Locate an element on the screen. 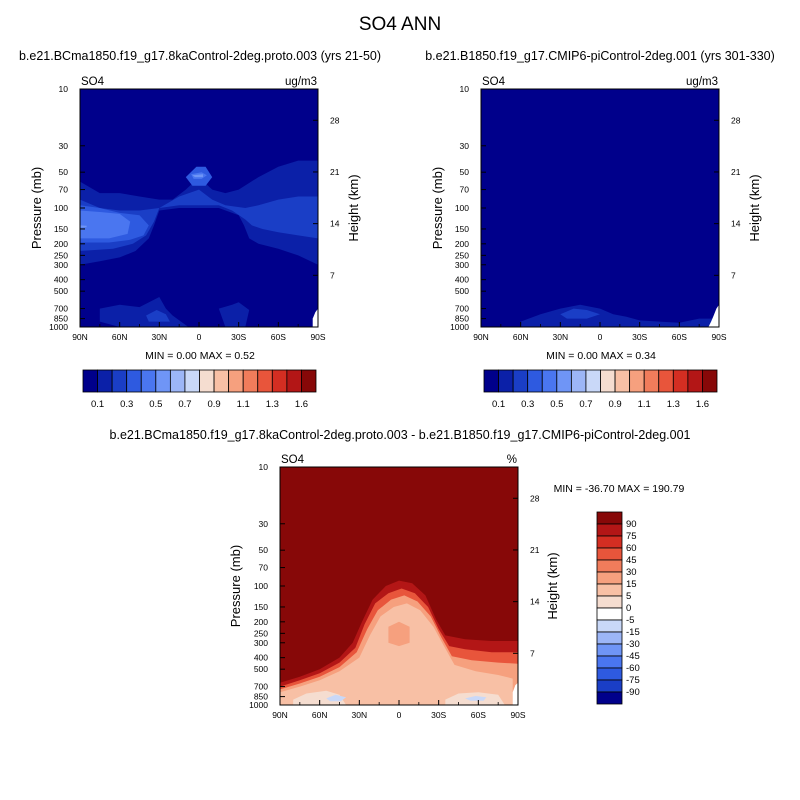 The height and width of the screenshot is (800, 800). figure-title: SO4 ANN is located at coordinates (400, 24).